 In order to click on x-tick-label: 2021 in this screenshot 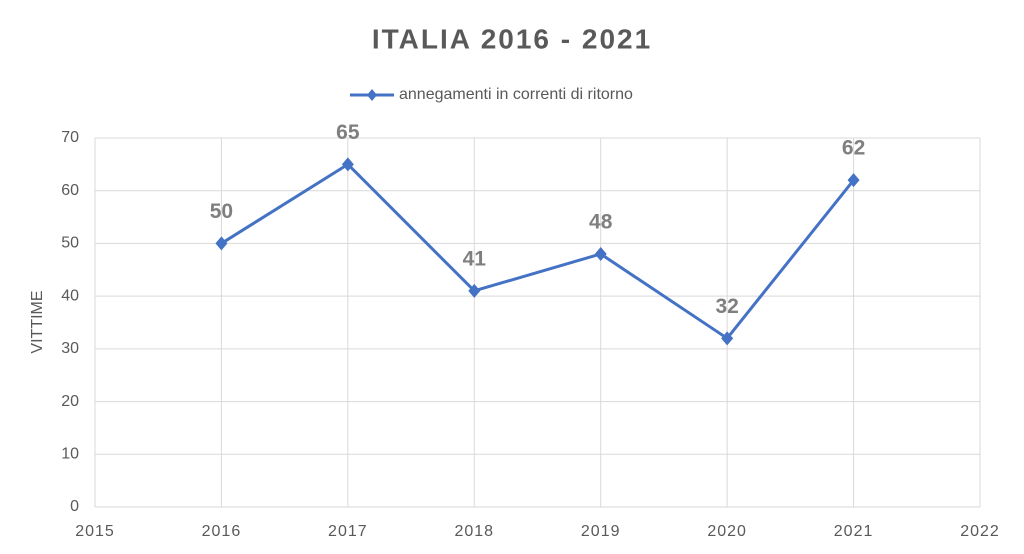, I will do `click(854, 531)`.